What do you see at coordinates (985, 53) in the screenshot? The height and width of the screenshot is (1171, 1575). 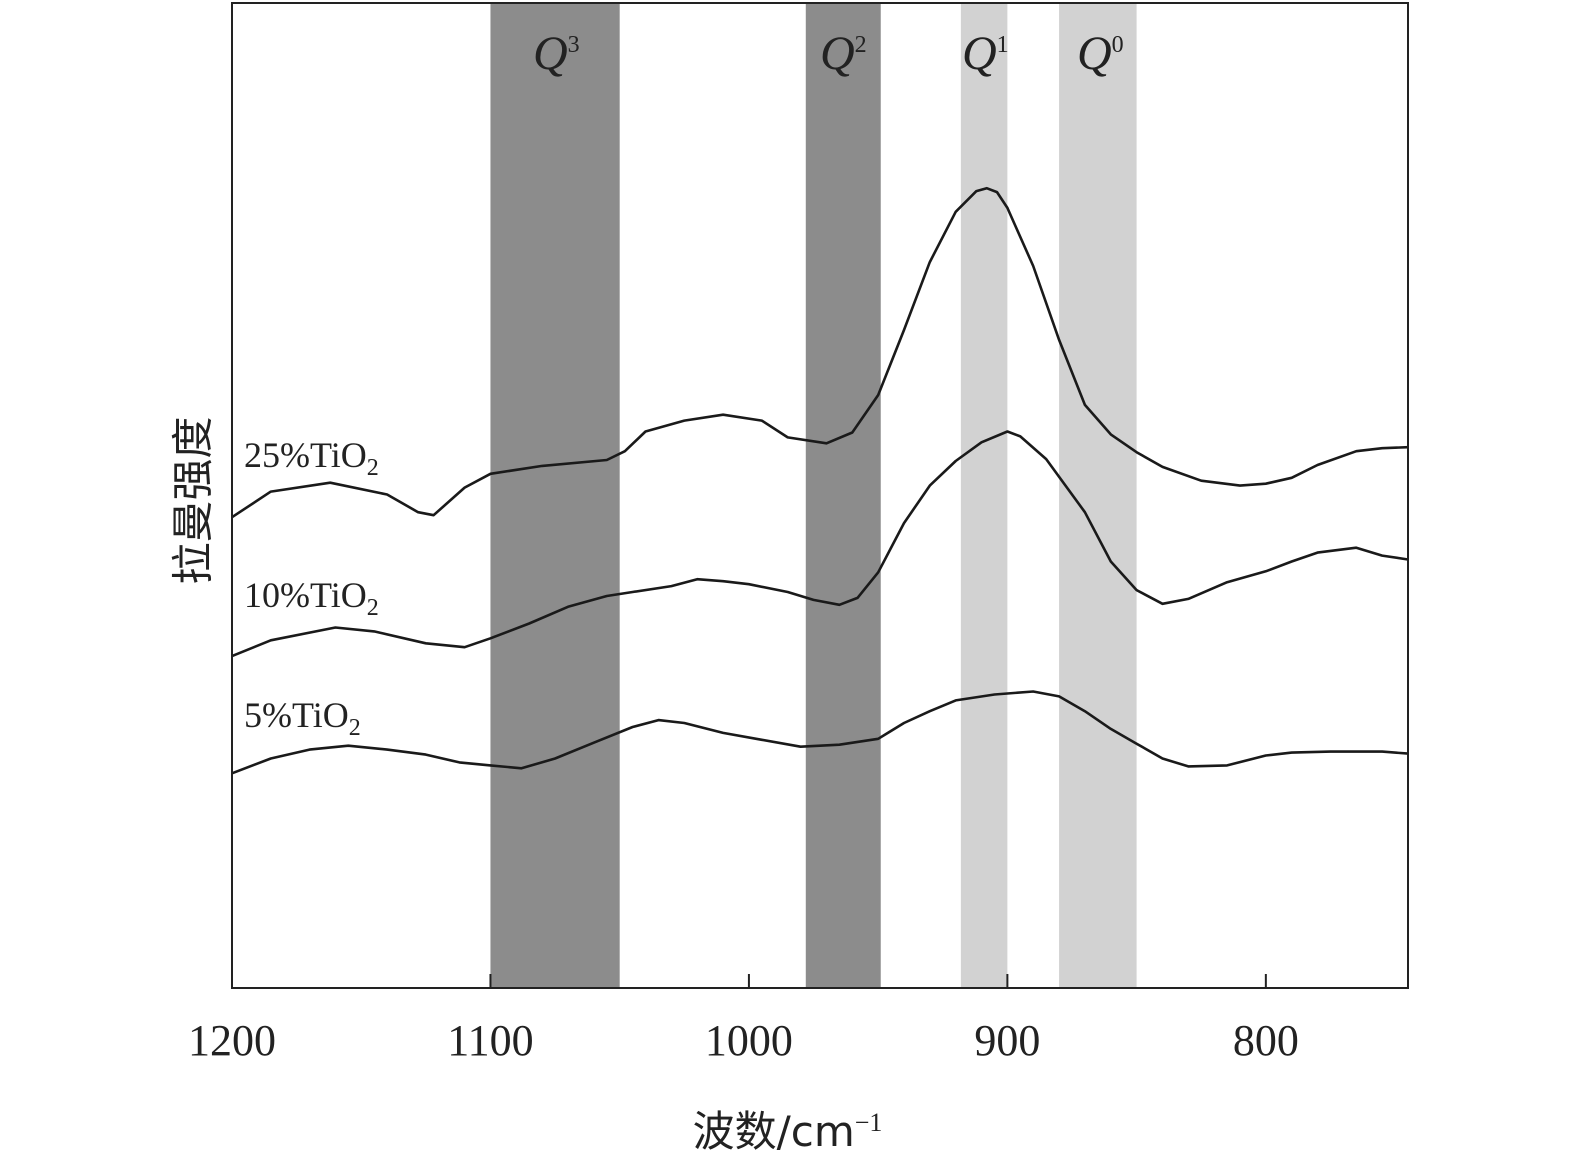 I see `band-label-q1: Q1` at bounding box center [985, 53].